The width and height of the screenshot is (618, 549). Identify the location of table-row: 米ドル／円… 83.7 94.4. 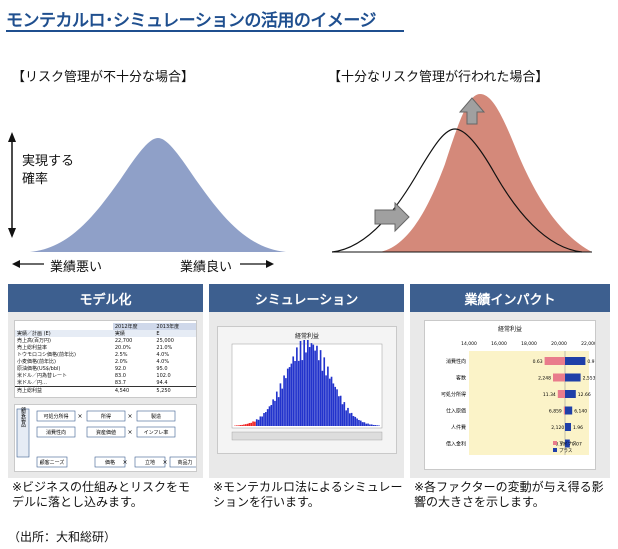
(92, 383).